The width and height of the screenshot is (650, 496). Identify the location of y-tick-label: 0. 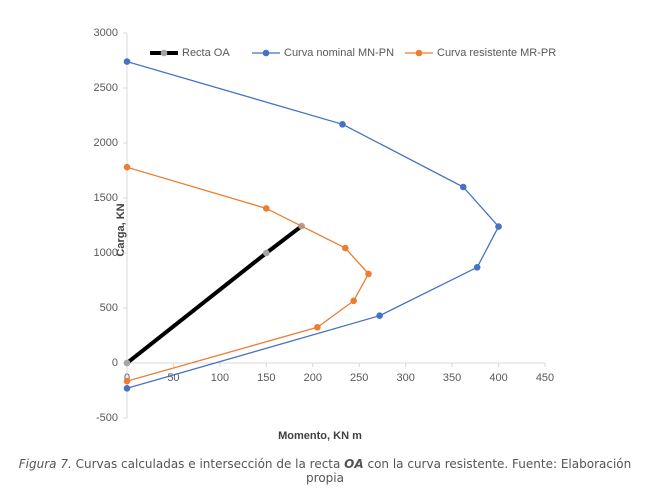
(115, 363).